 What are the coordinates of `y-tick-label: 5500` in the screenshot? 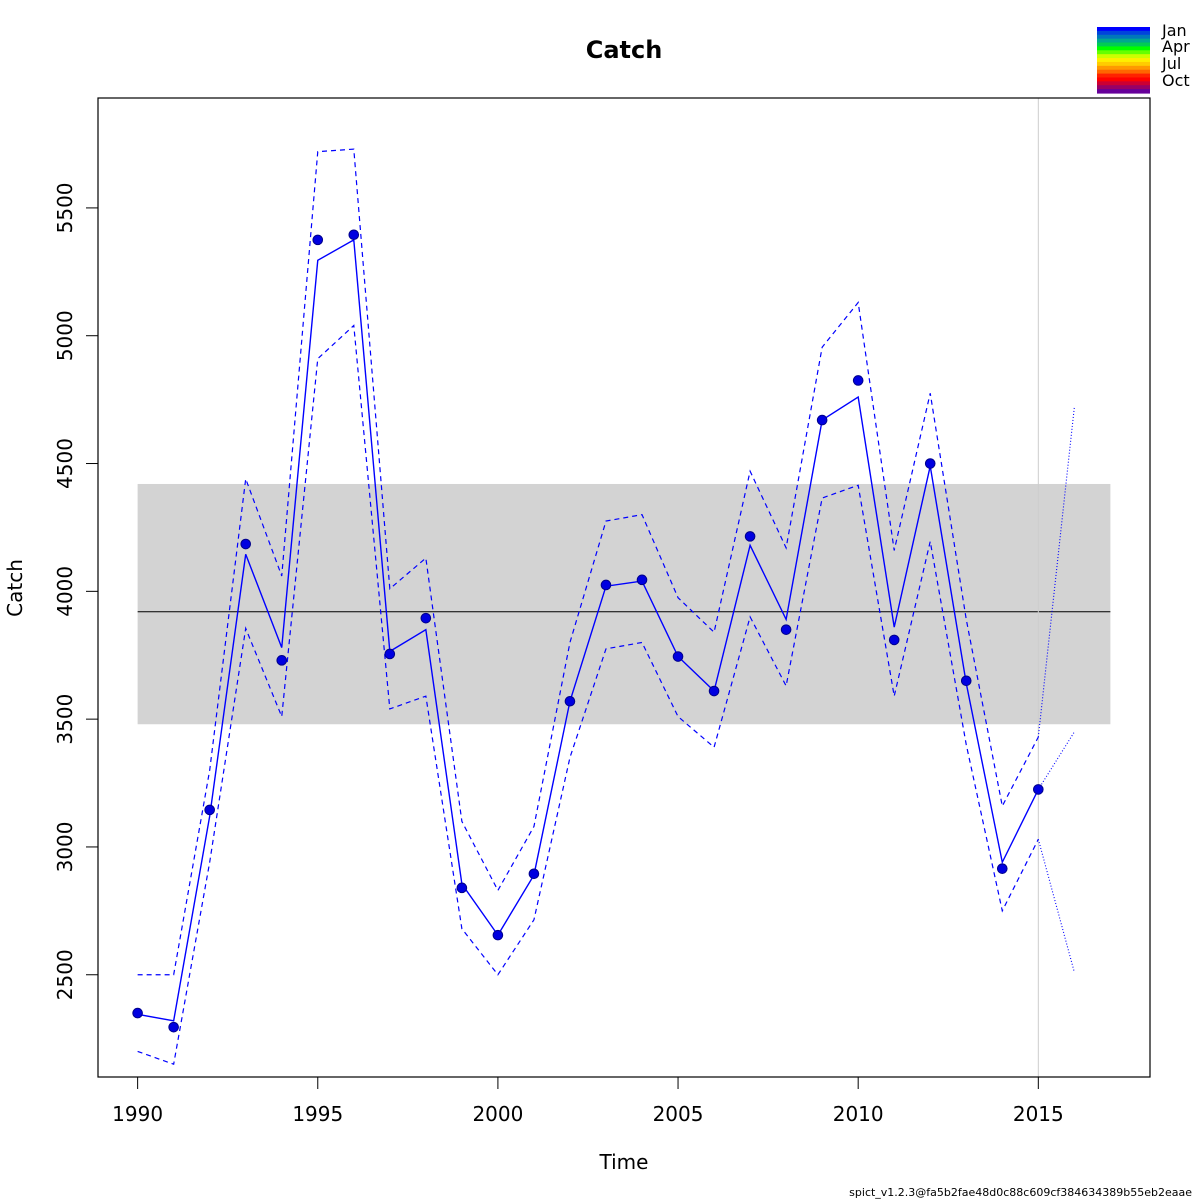 It's located at (65, 207).